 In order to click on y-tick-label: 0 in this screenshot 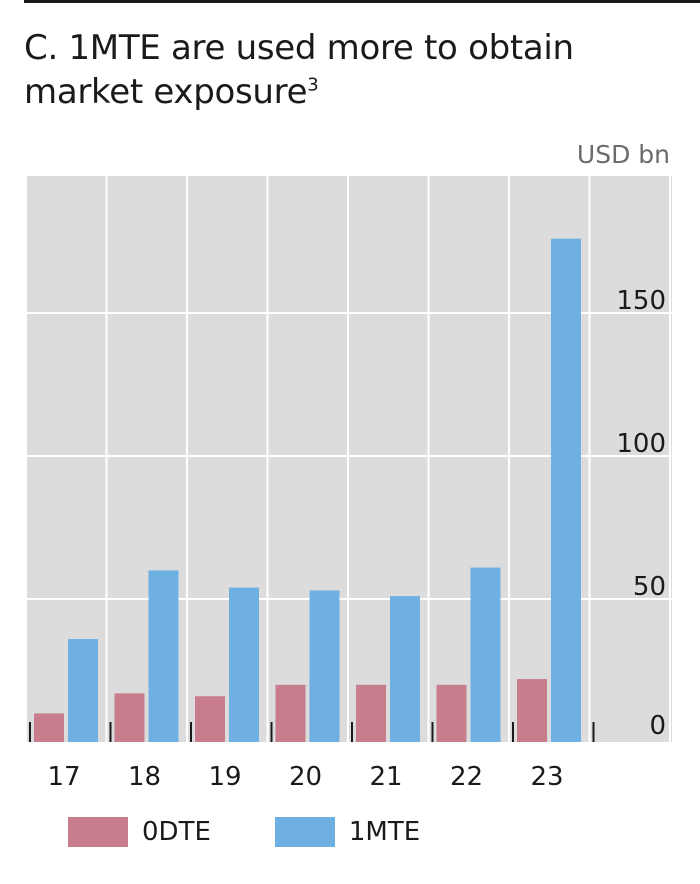, I will do `click(657, 726)`.